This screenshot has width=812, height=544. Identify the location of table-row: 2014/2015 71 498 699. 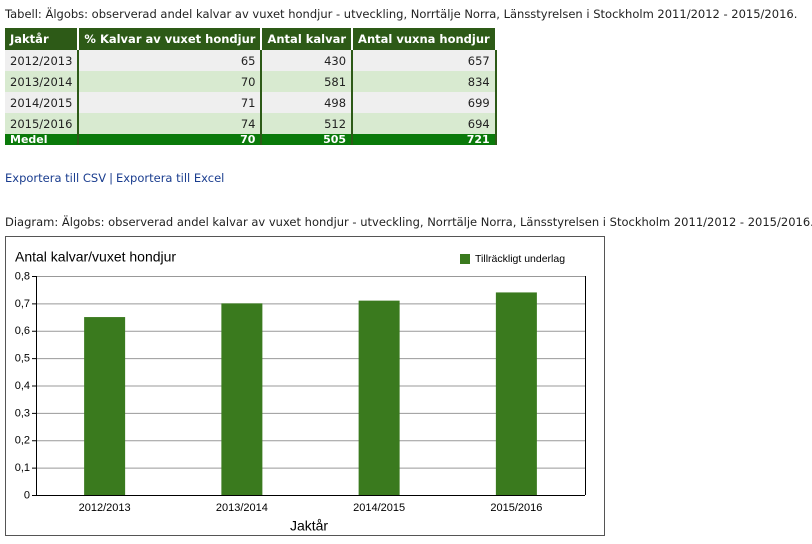
(251, 102).